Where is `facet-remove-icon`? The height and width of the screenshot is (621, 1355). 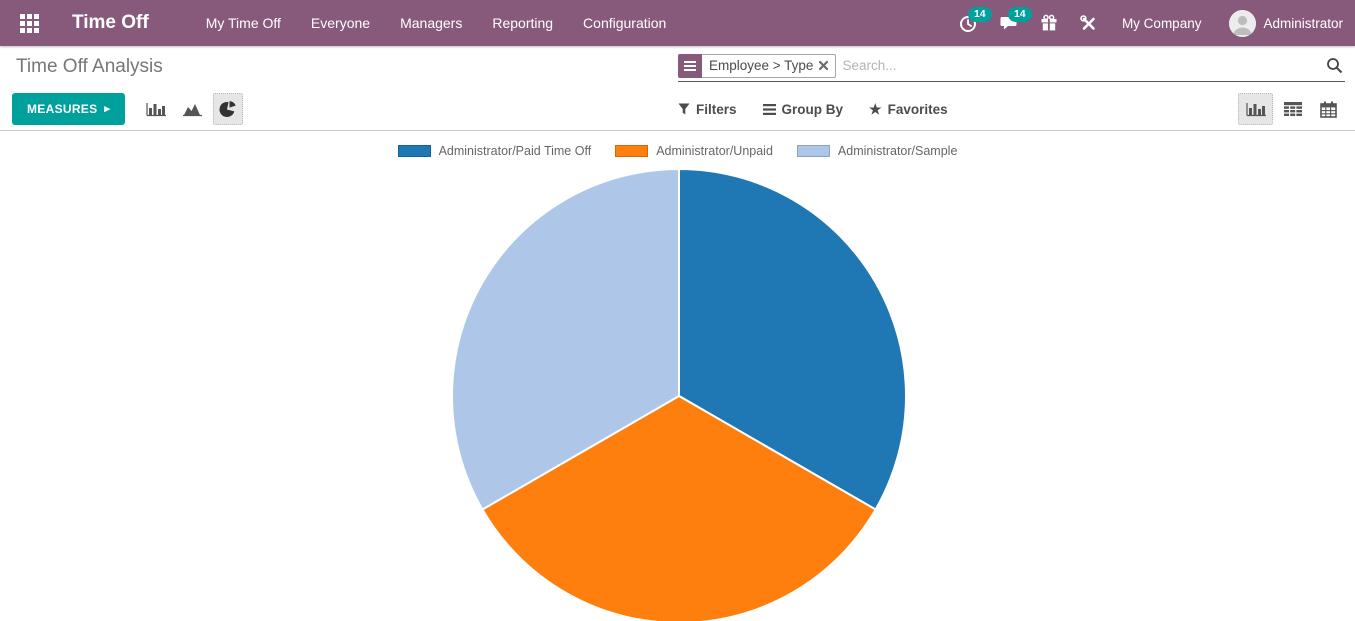
facet-remove-icon is located at coordinates (824, 65).